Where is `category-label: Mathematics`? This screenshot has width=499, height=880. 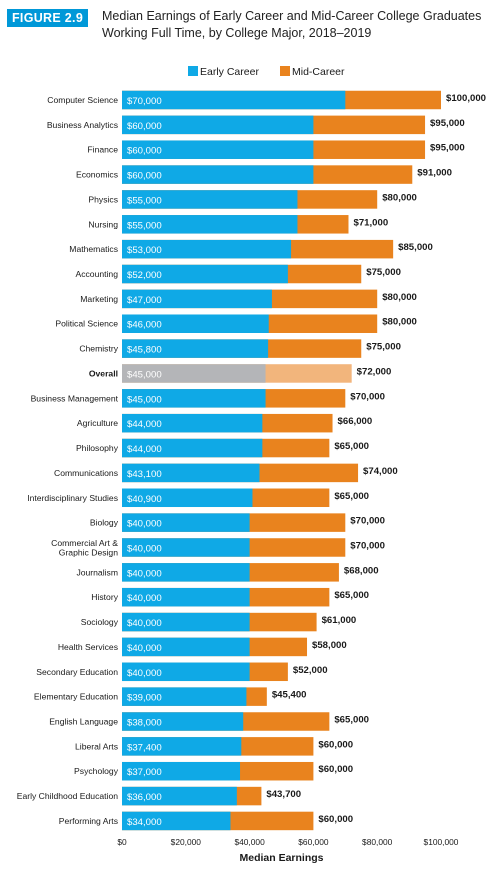 category-label: Mathematics is located at coordinates (93, 249).